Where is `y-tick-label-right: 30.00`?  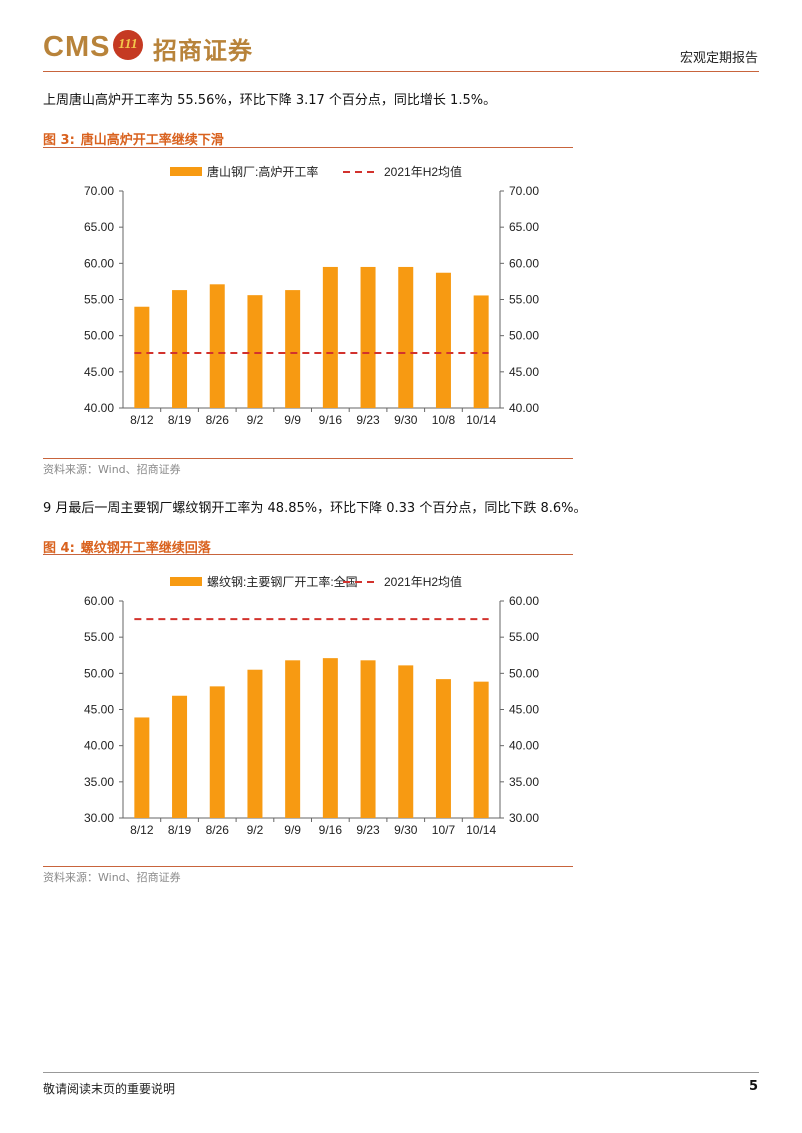
y-tick-label-right: 30.00 is located at coordinates (524, 818).